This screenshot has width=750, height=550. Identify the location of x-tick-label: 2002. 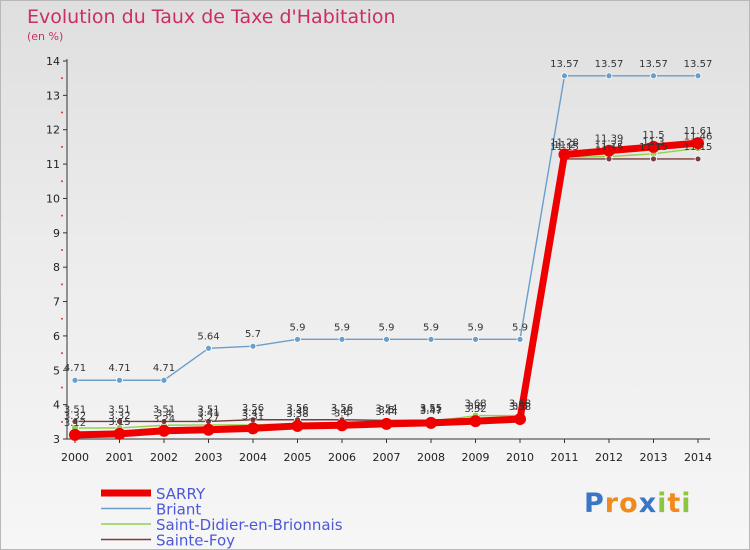
(164, 457).